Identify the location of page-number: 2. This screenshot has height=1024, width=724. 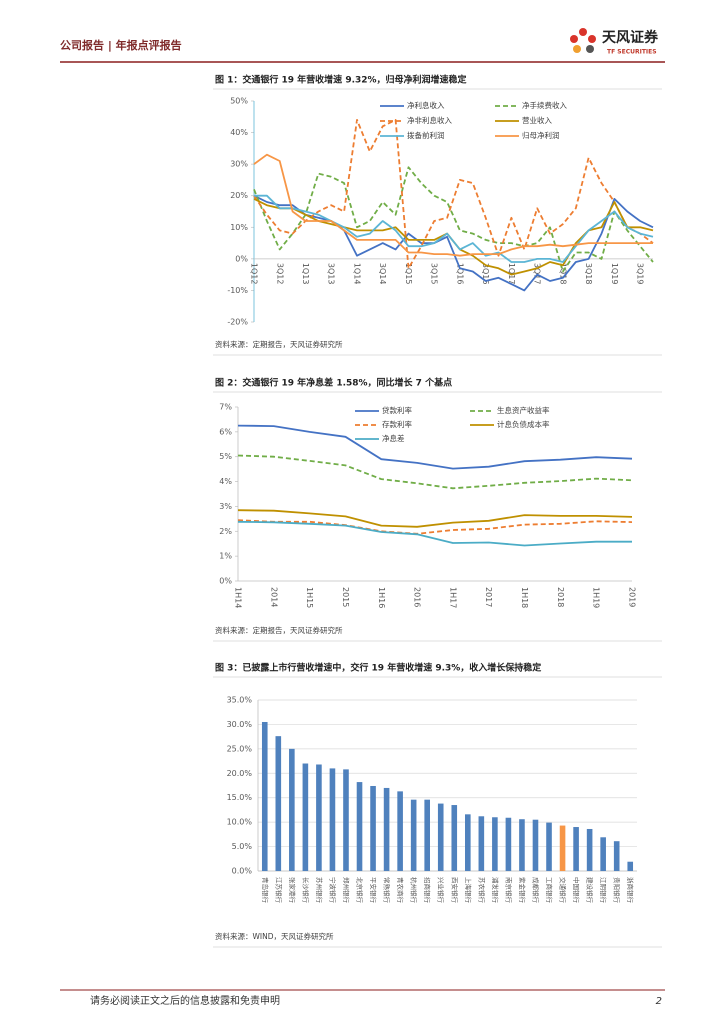
(659, 1001).